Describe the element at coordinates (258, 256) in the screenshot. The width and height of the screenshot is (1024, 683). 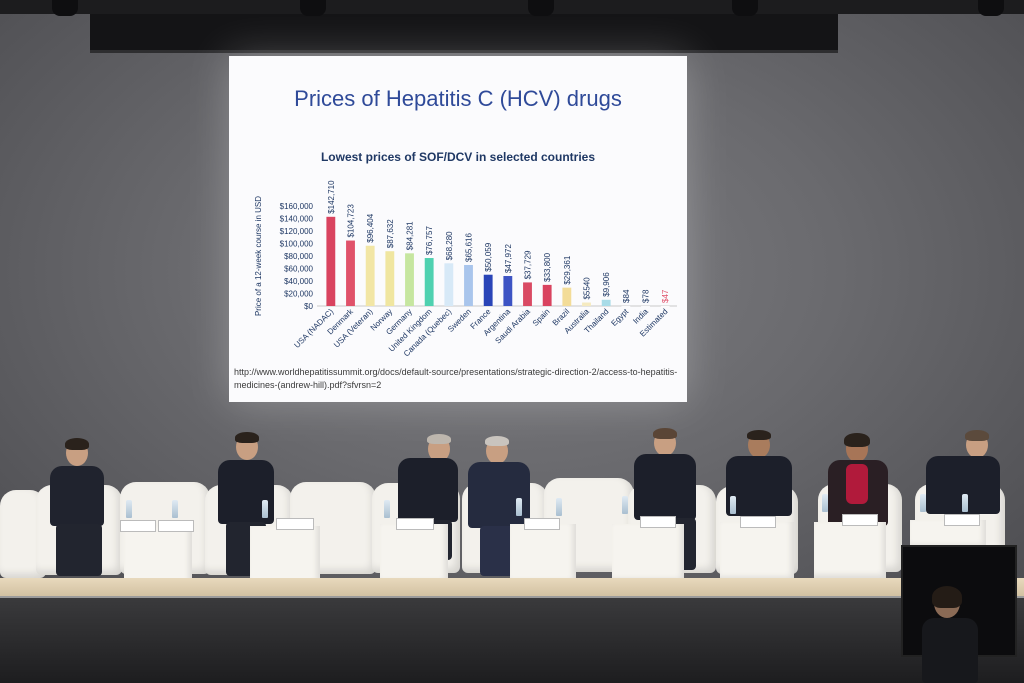
I see `y-axis-label: Price of a 12-week course in USD` at that location.